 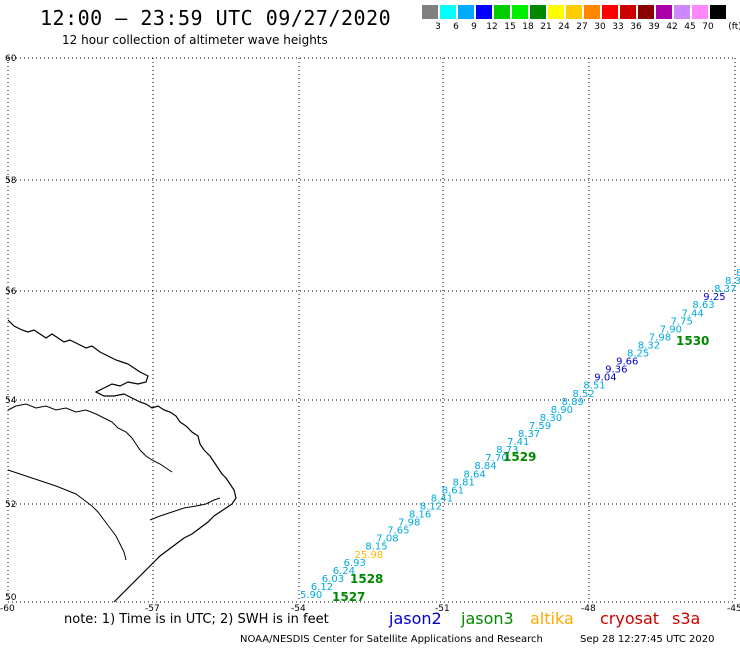 What do you see at coordinates (552, 618) in the screenshot?
I see `legend-altika: altika` at bounding box center [552, 618].